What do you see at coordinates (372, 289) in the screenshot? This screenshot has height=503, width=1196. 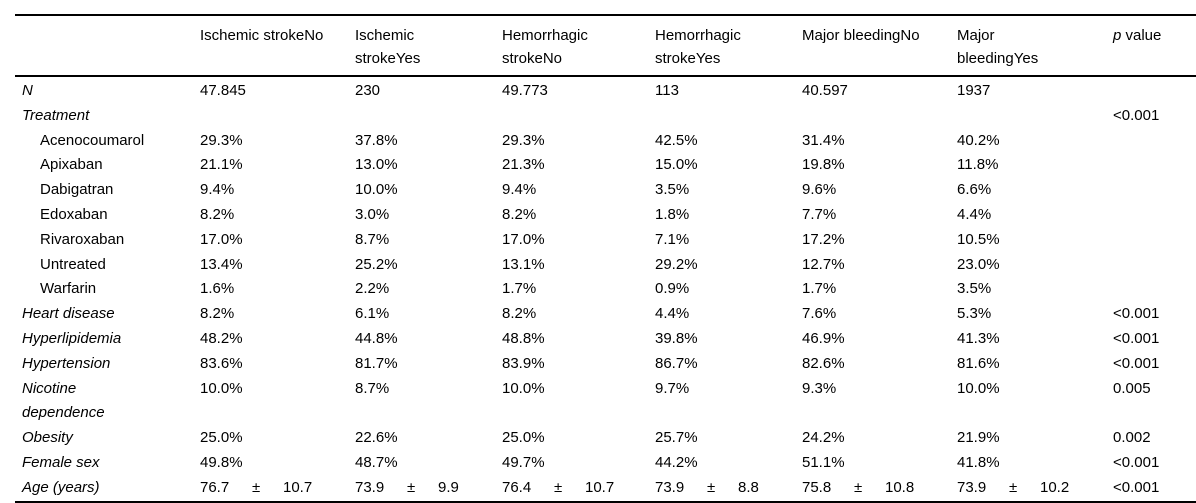 I see `value-cell: 2.2%` at bounding box center [372, 289].